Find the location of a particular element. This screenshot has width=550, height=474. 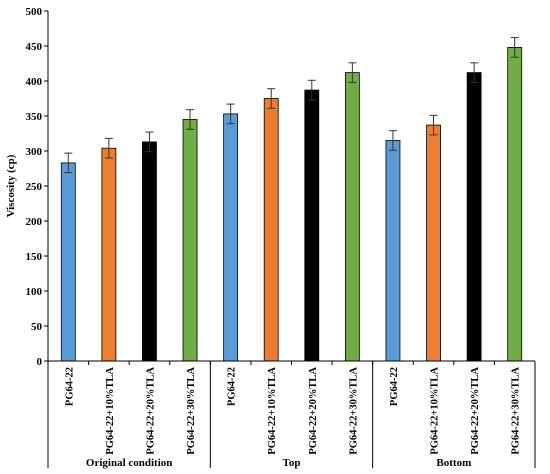

y-tick-label: 100 is located at coordinates (34, 292).